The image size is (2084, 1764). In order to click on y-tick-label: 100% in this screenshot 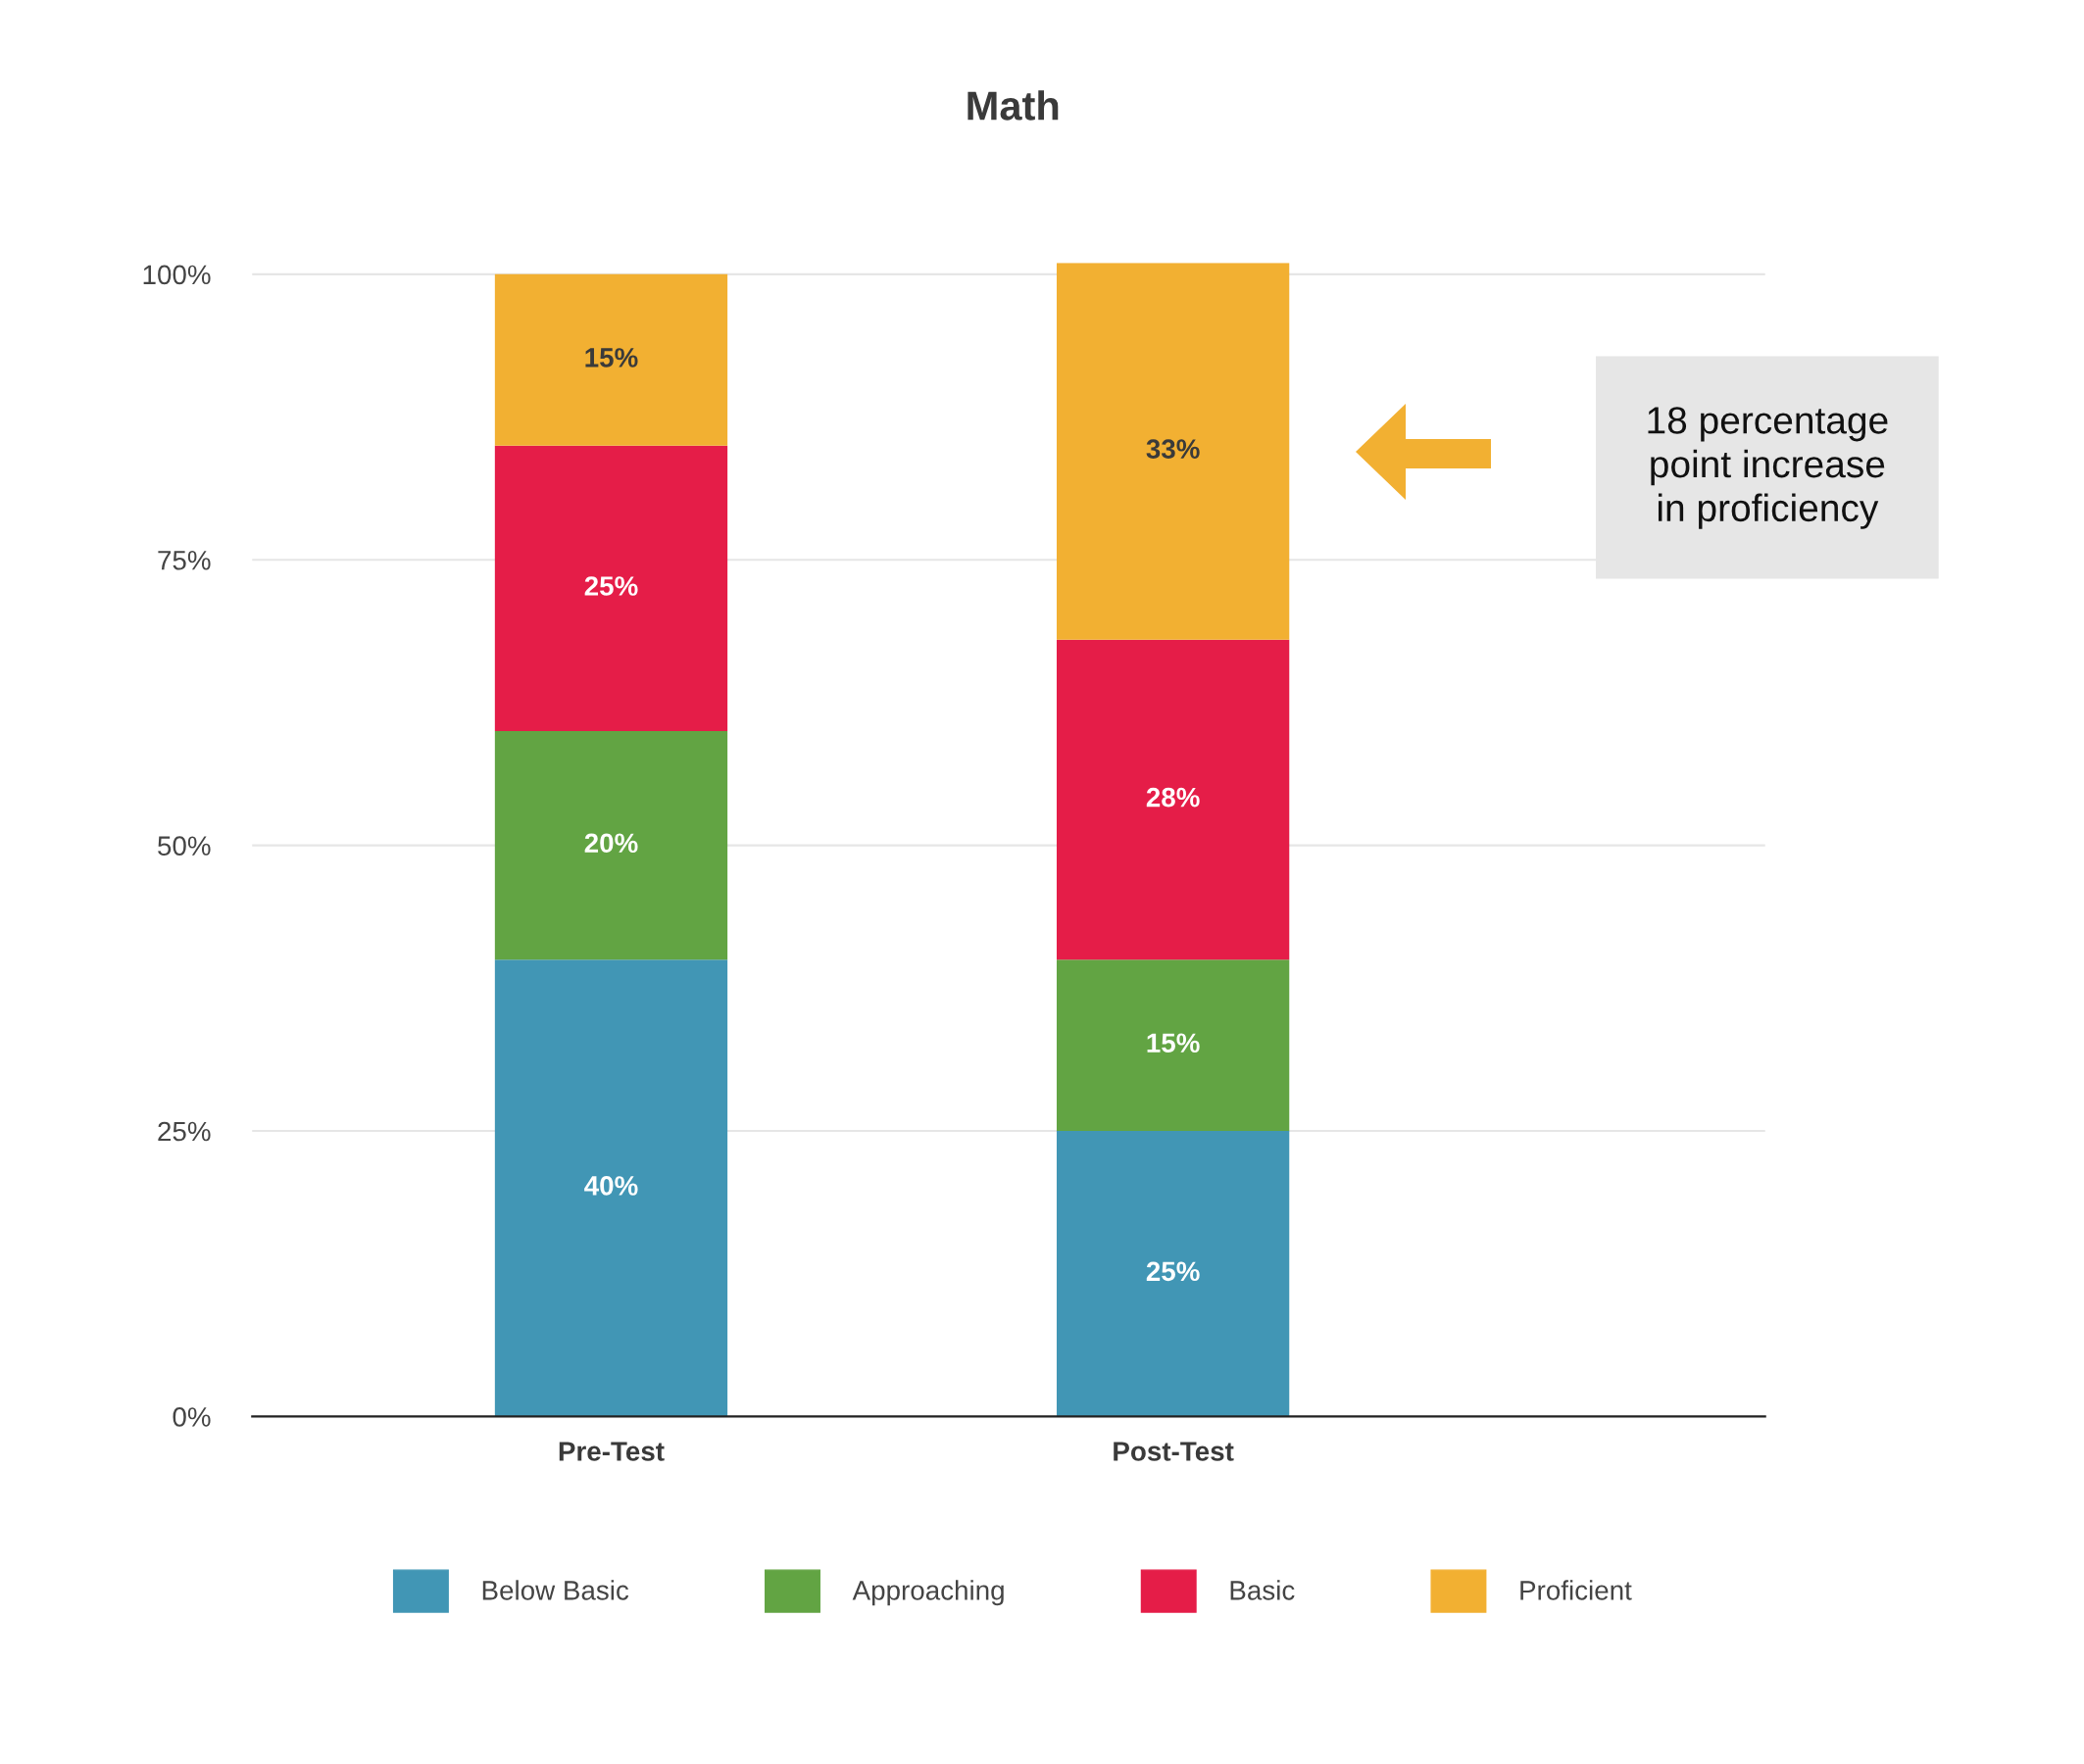, I will do `click(177, 275)`.